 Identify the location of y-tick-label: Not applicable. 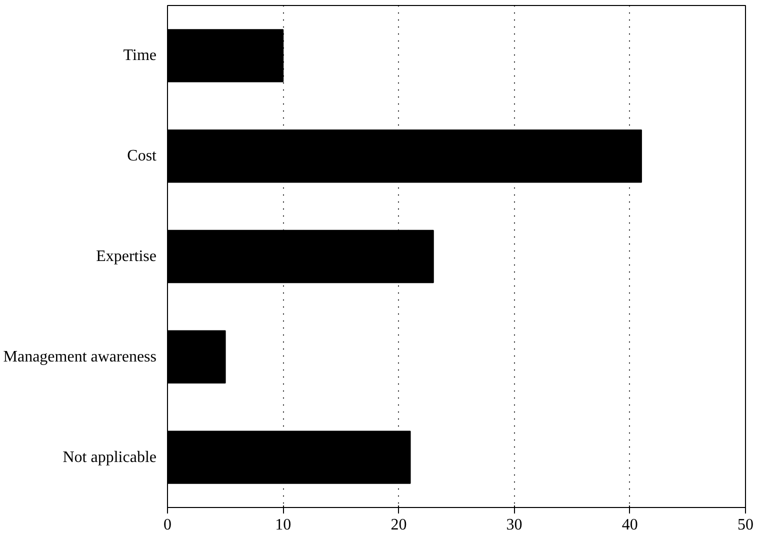
(109, 457).